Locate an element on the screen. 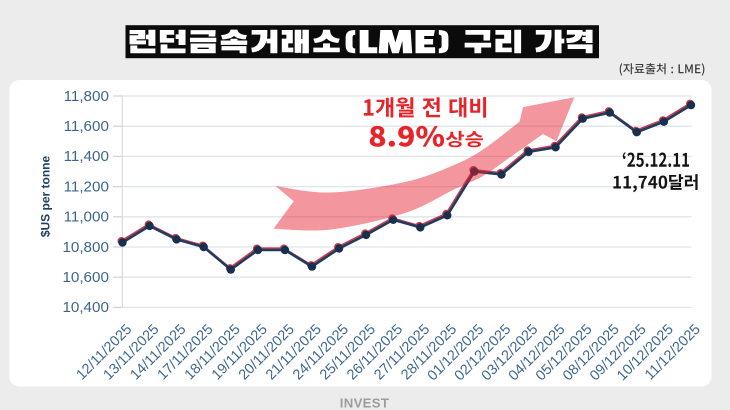 This screenshot has width=730, height=410. svg-text: INVEST is located at coordinates (364, 403).